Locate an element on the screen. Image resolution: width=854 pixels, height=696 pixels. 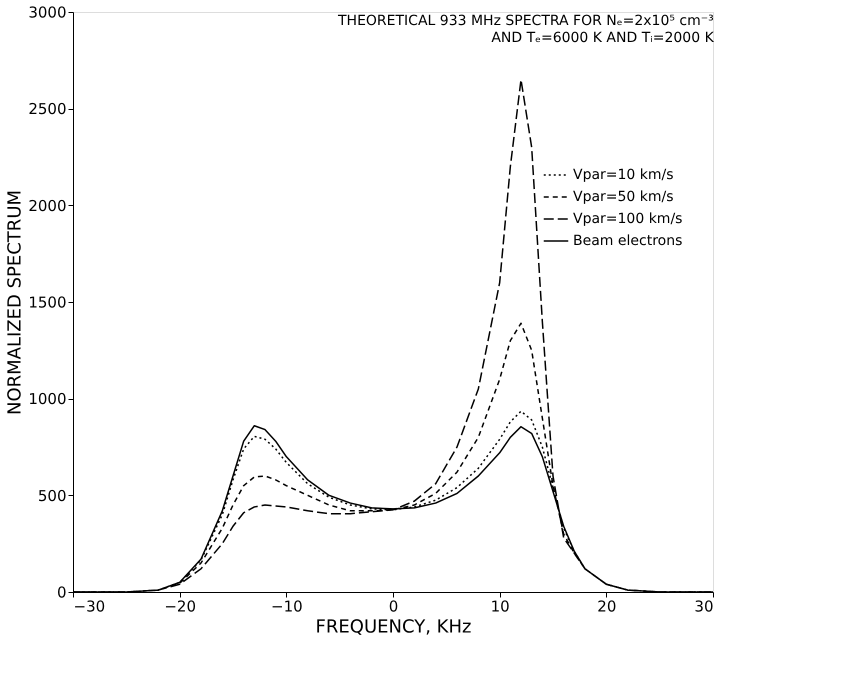
y-tick-label: 1000 is located at coordinates (47, 399).